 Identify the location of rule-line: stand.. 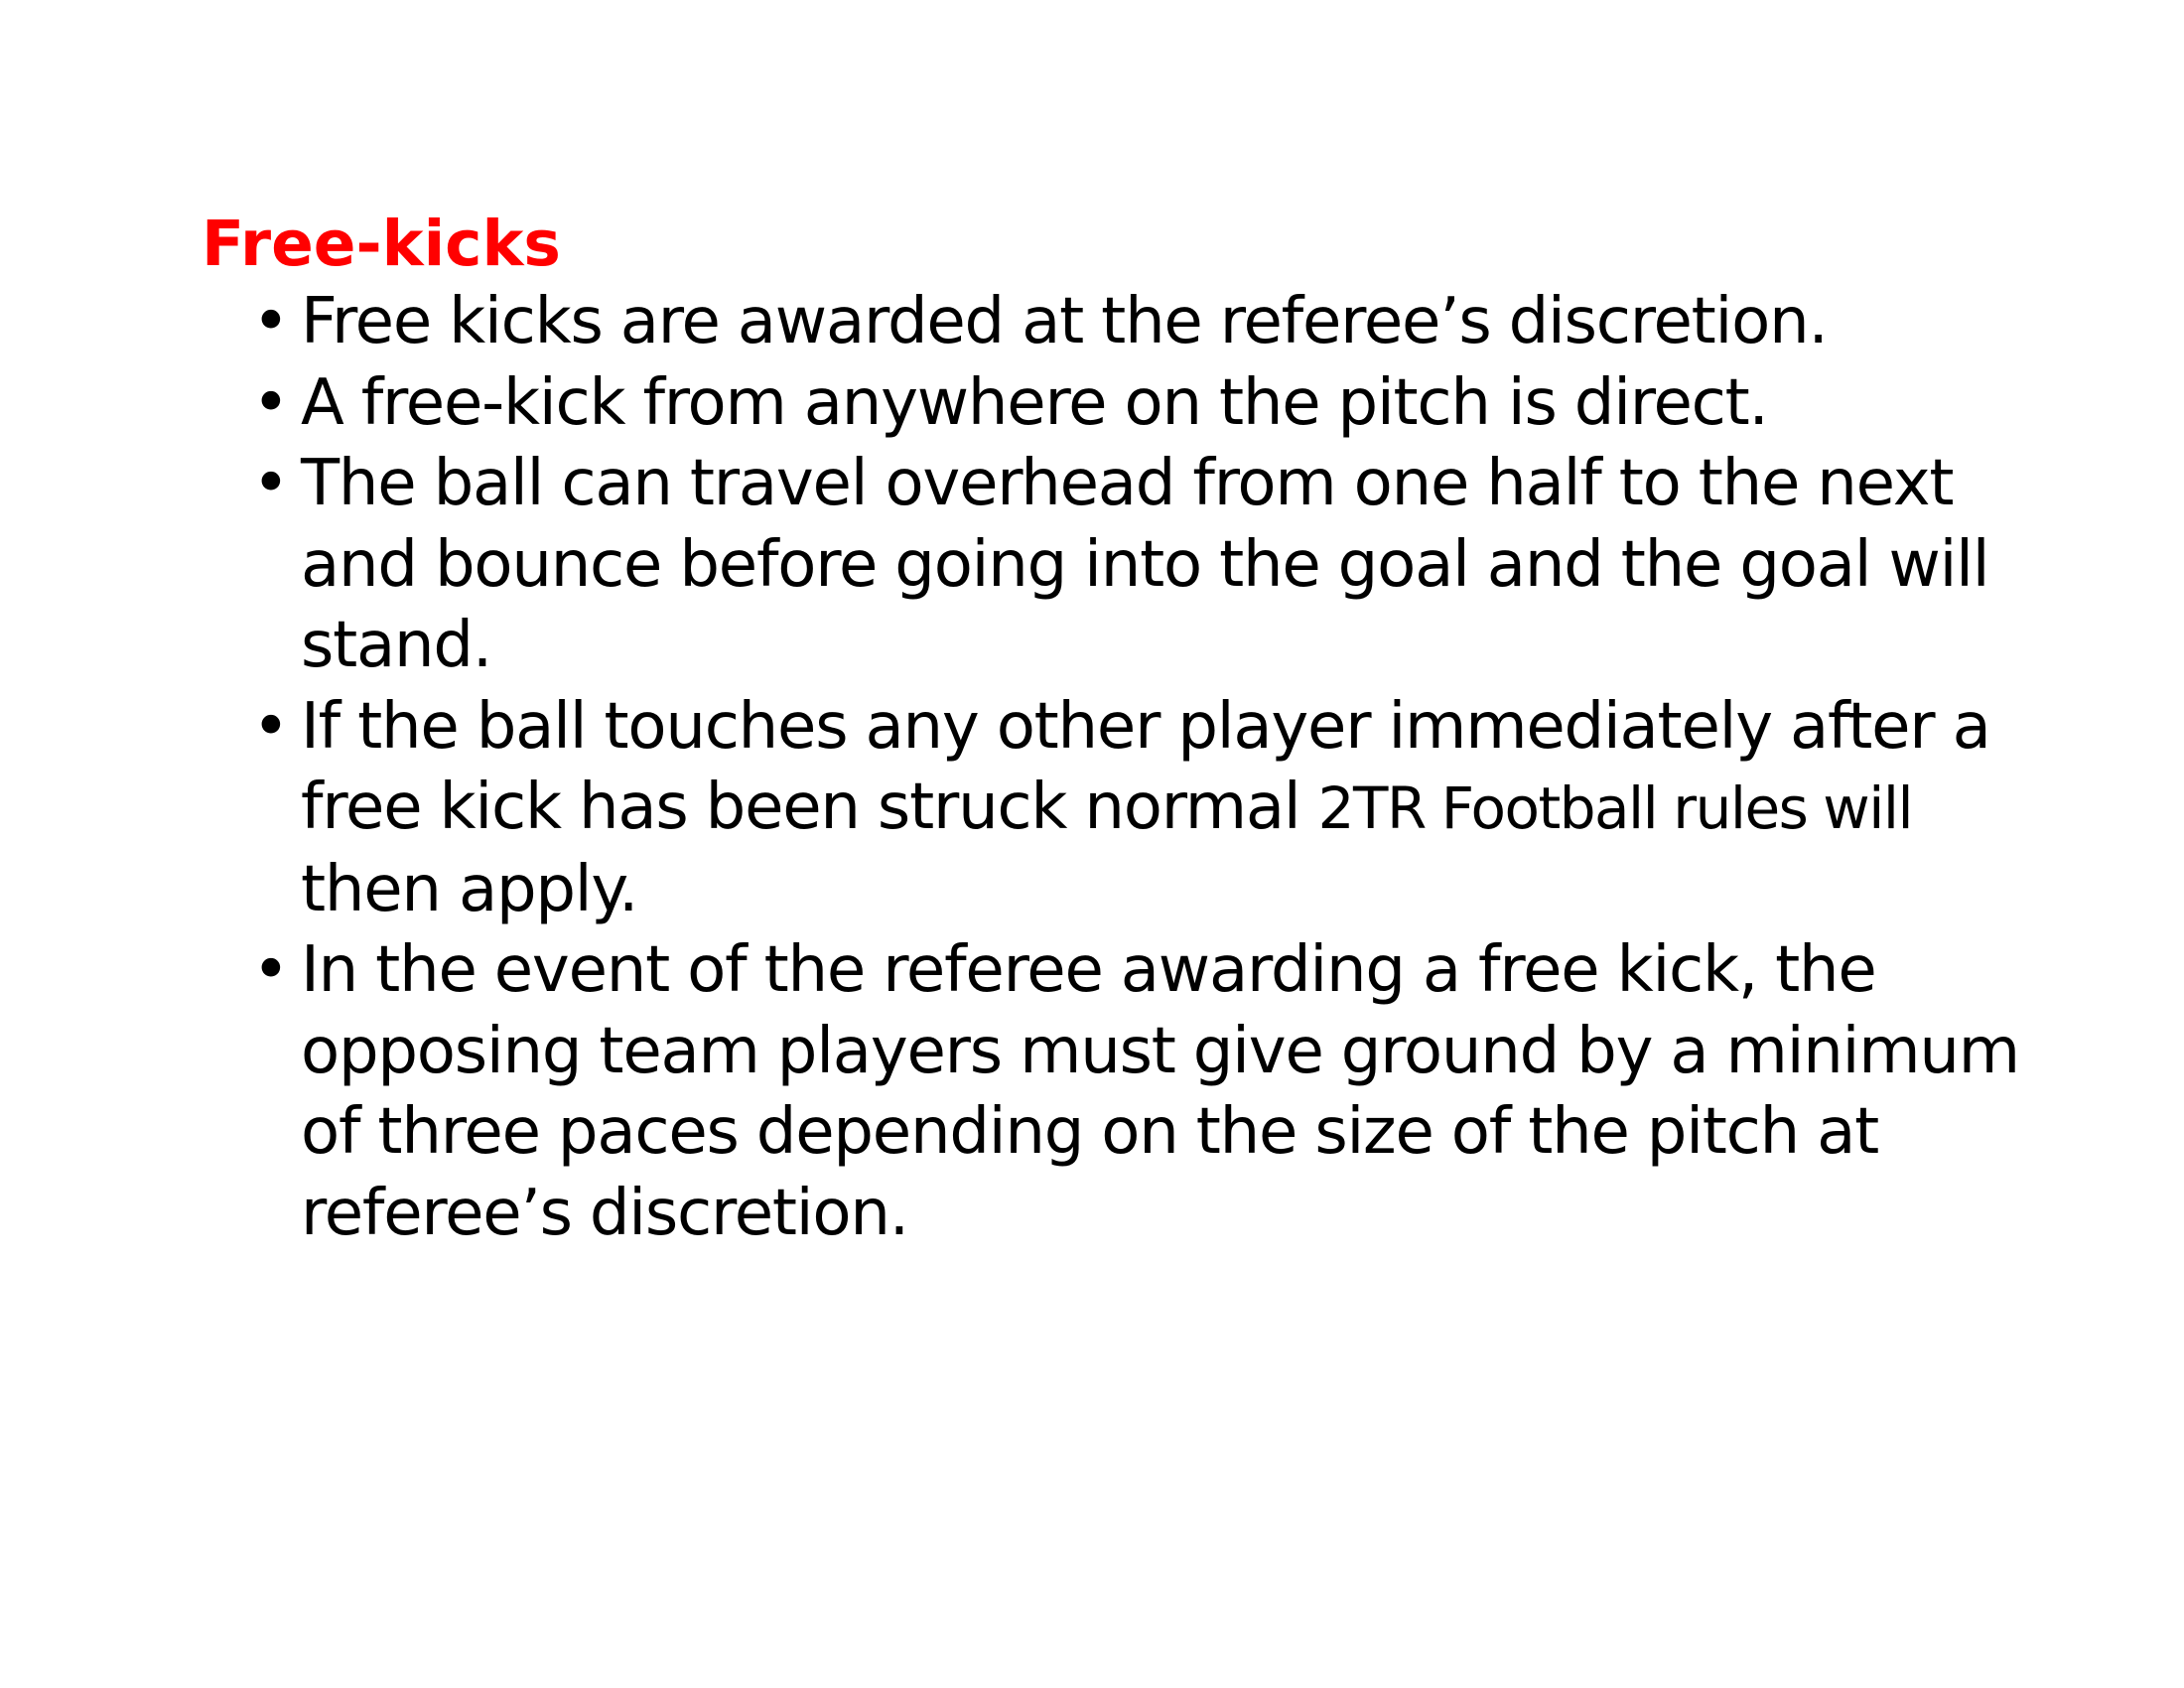
(396, 645).